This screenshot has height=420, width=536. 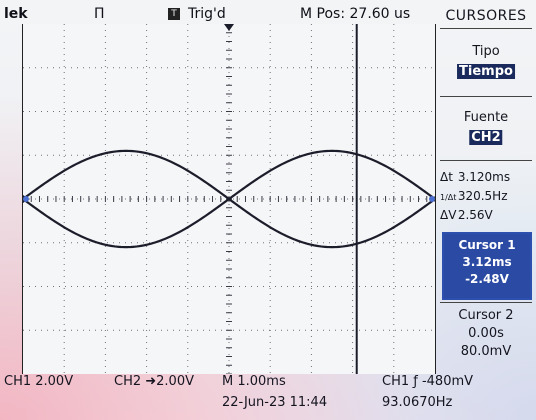 I want to click on trigger-status: Trig'd, so click(x=207, y=14).